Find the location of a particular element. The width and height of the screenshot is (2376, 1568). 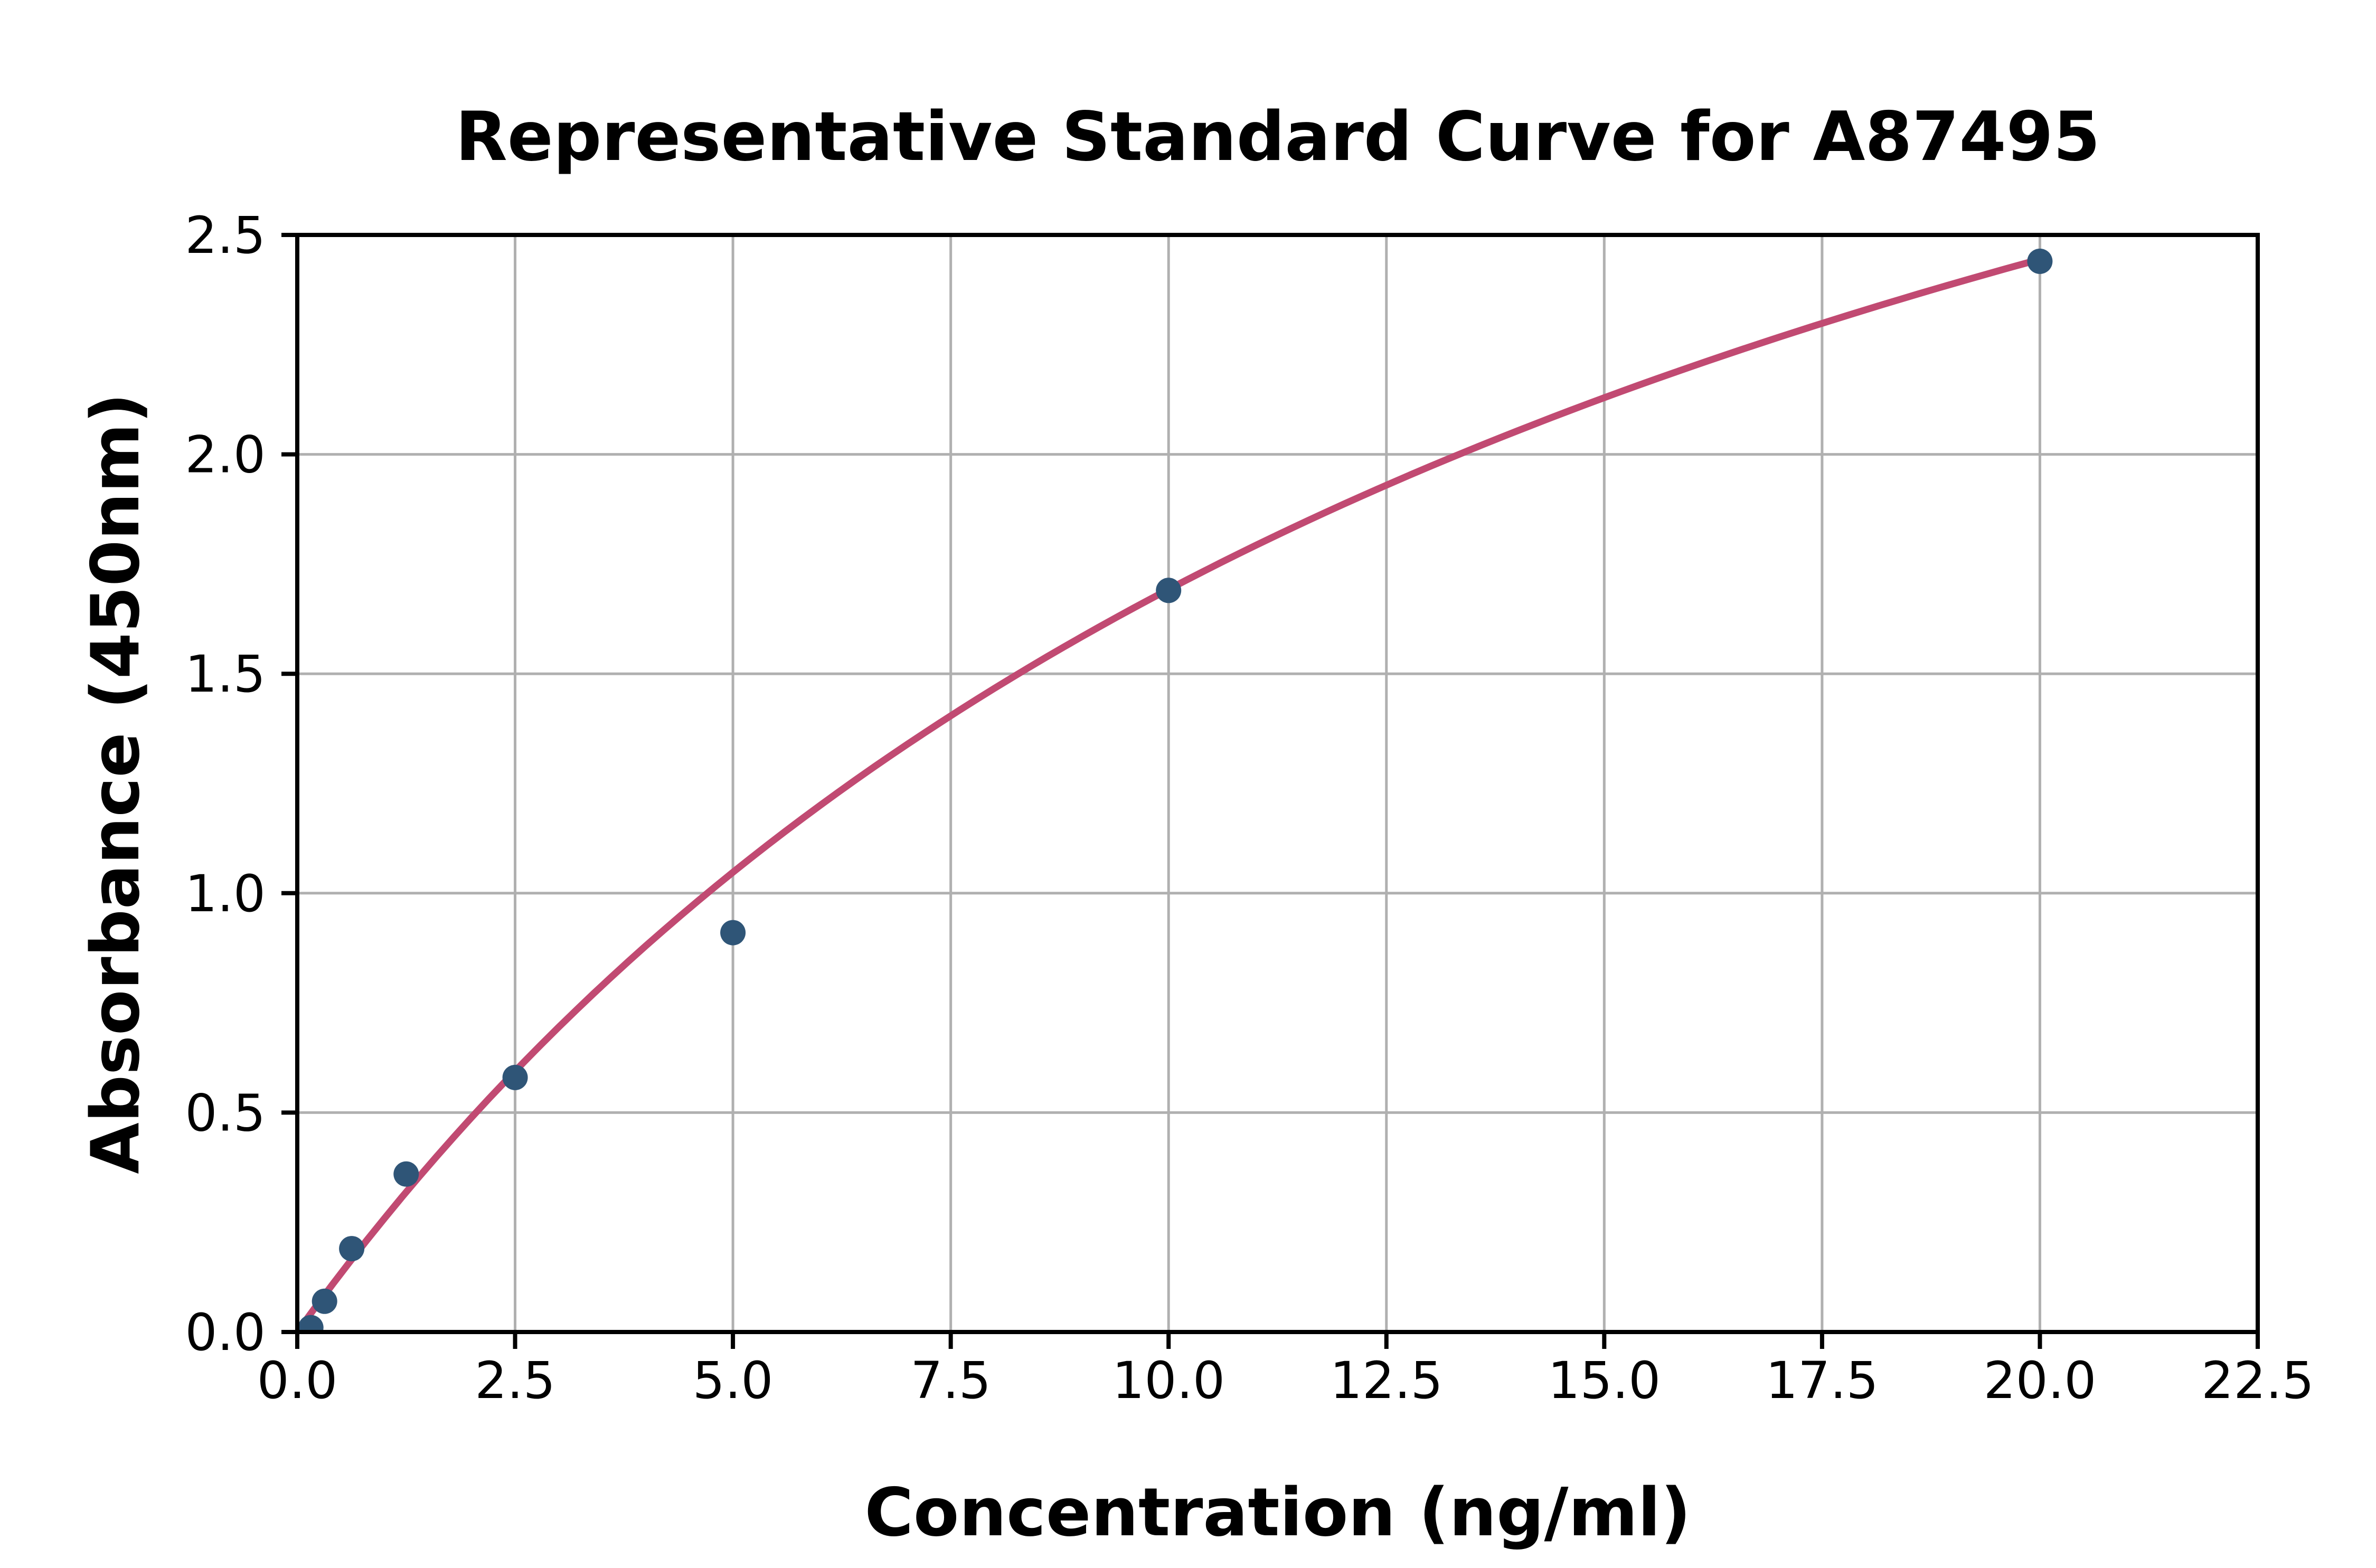

x-tick-label: 7.5 is located at coordinates (951, 1381).